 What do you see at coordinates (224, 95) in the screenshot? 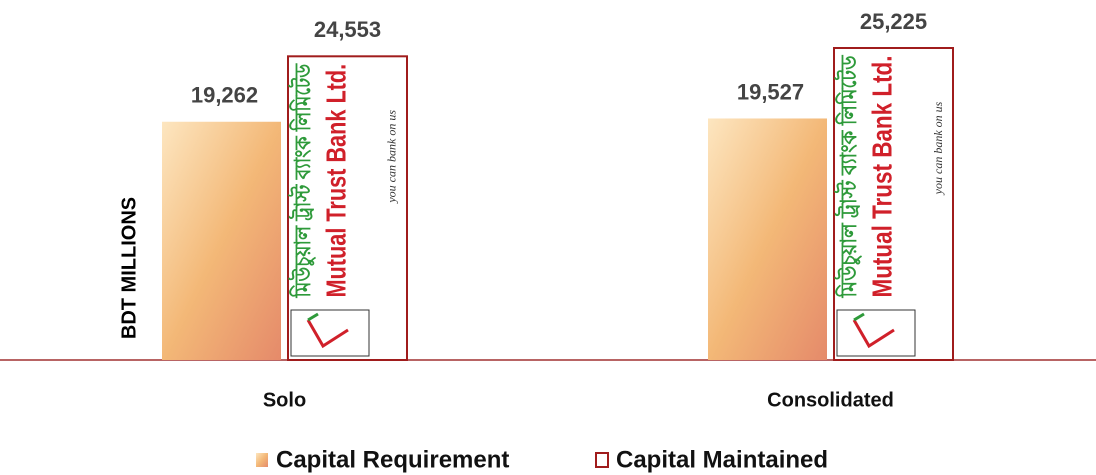
I see `data-label: 19,262` at bounding box center [224, 95].